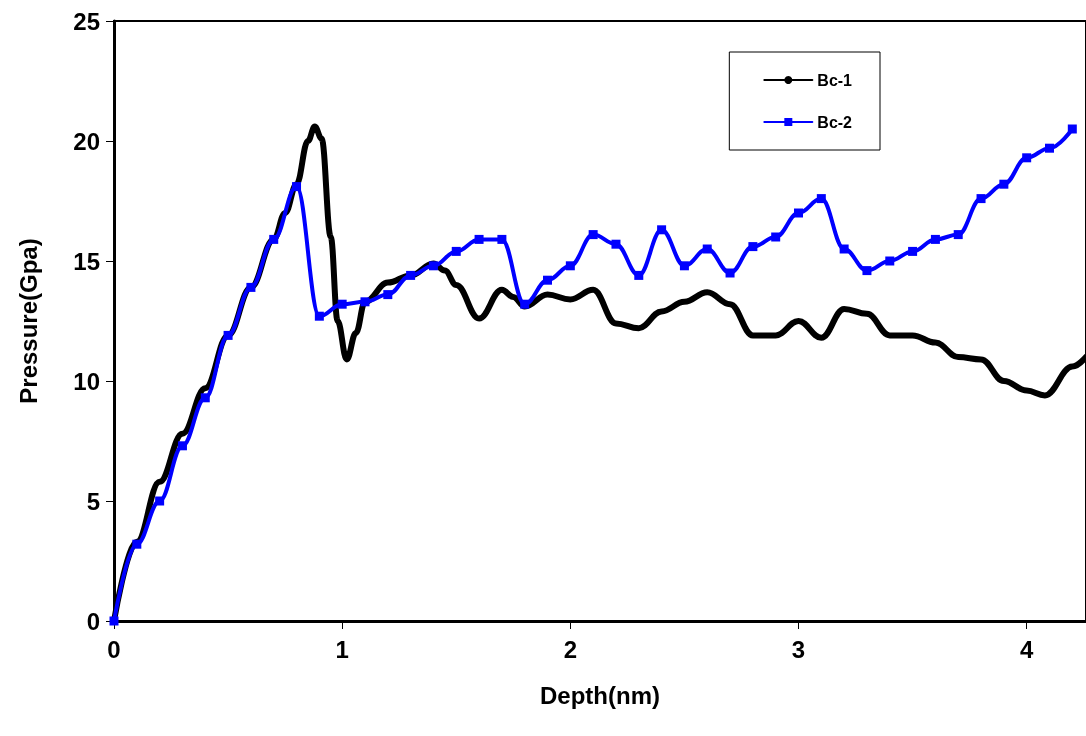  Describe the element at coordinates (86, 261) in the screenshot. I see `y-tick-label: 15` at that location.